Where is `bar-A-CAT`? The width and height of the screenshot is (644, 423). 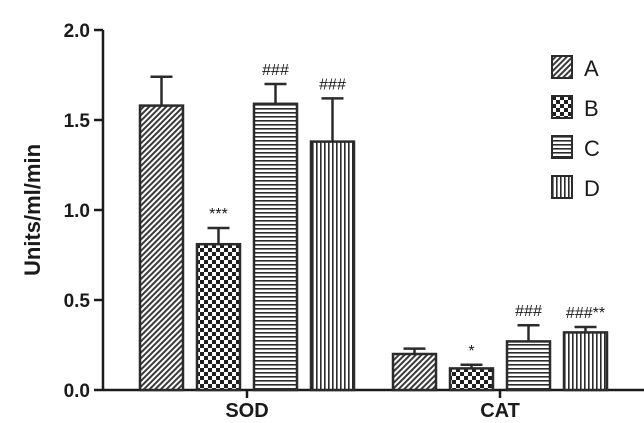 bar-A-CAT is located at coordinates (414, 372).